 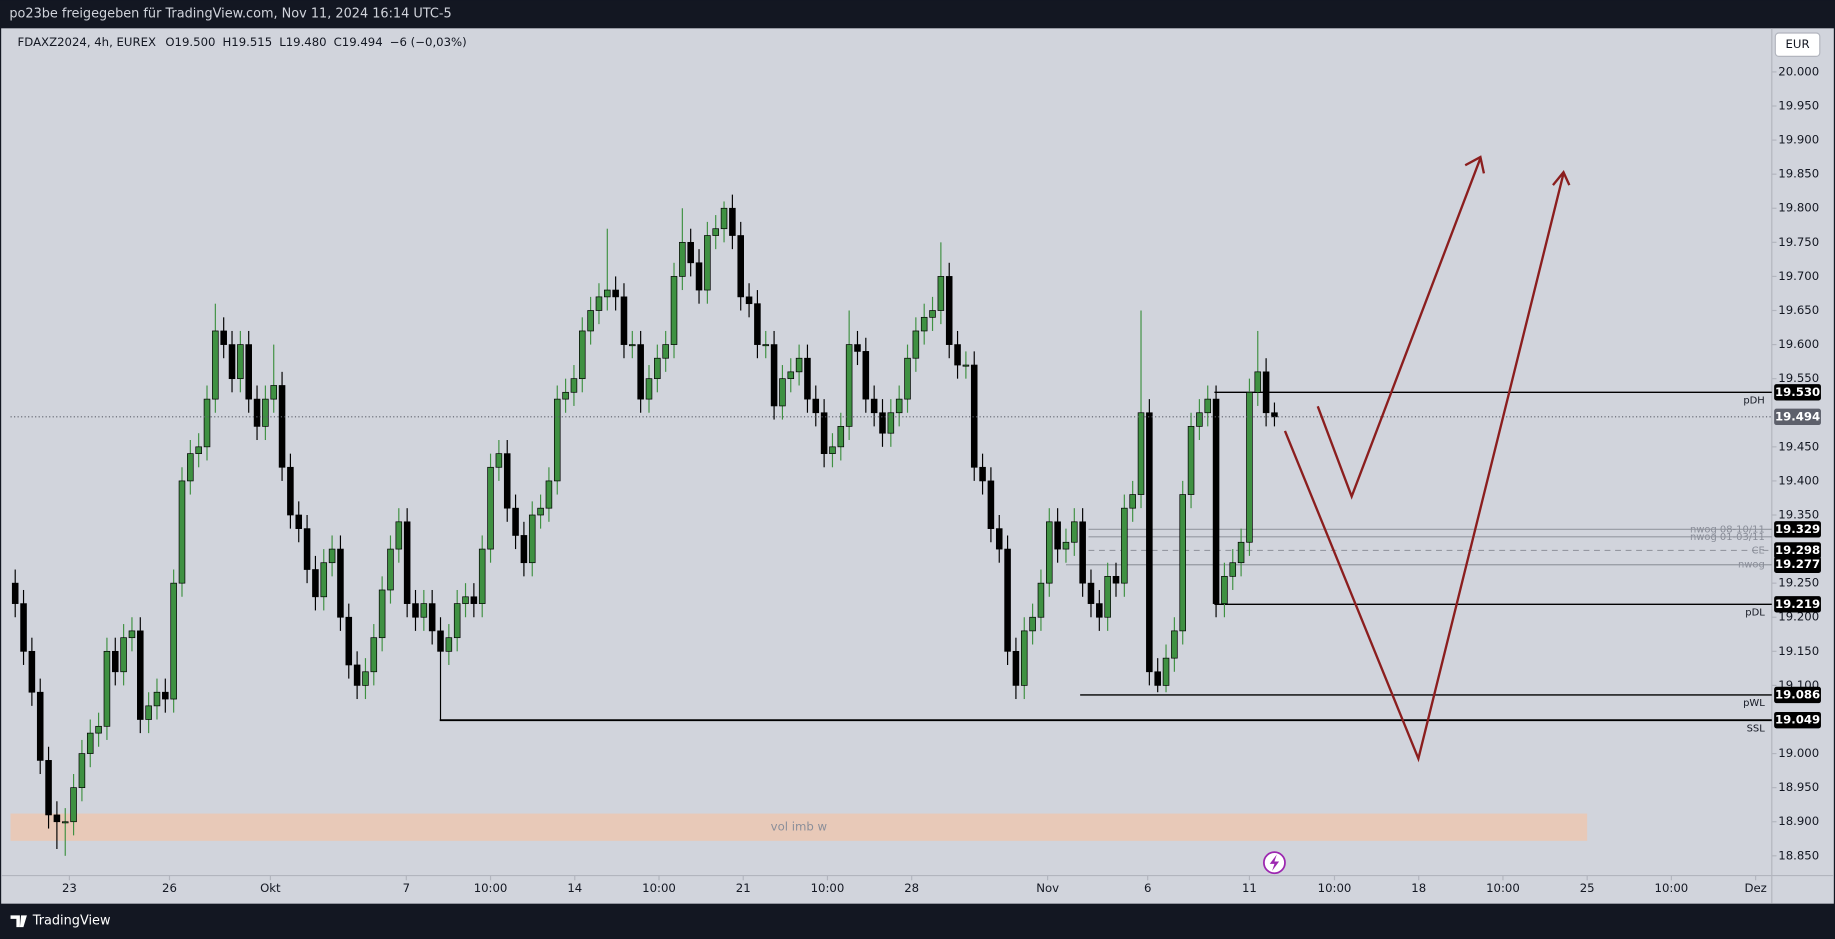 What do you see at coordinates (1797, 392) in the screenshot?
I see `price-tag-label: 19.530` at bounding box center [1797, 392].